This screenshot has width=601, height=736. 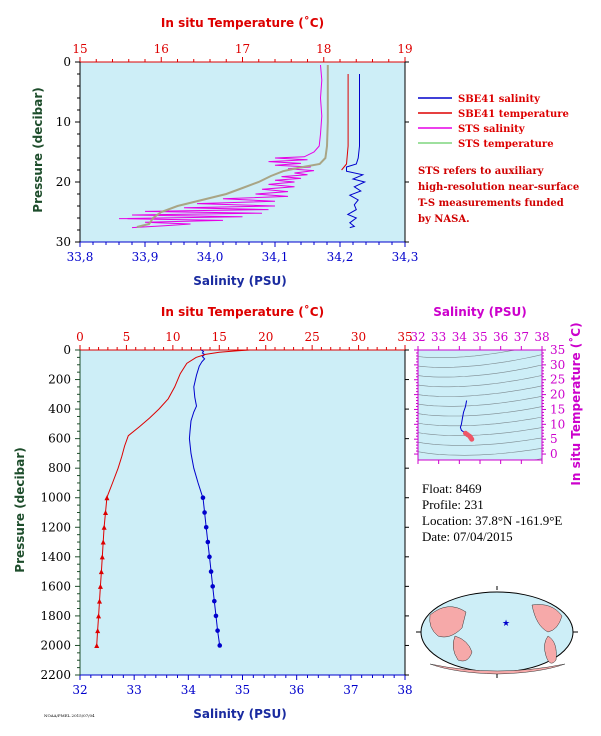 What do you see at coordinates (172, 337) in the screenshot?
I see `top-tick-label: 10` at bounding box center [172, 337].